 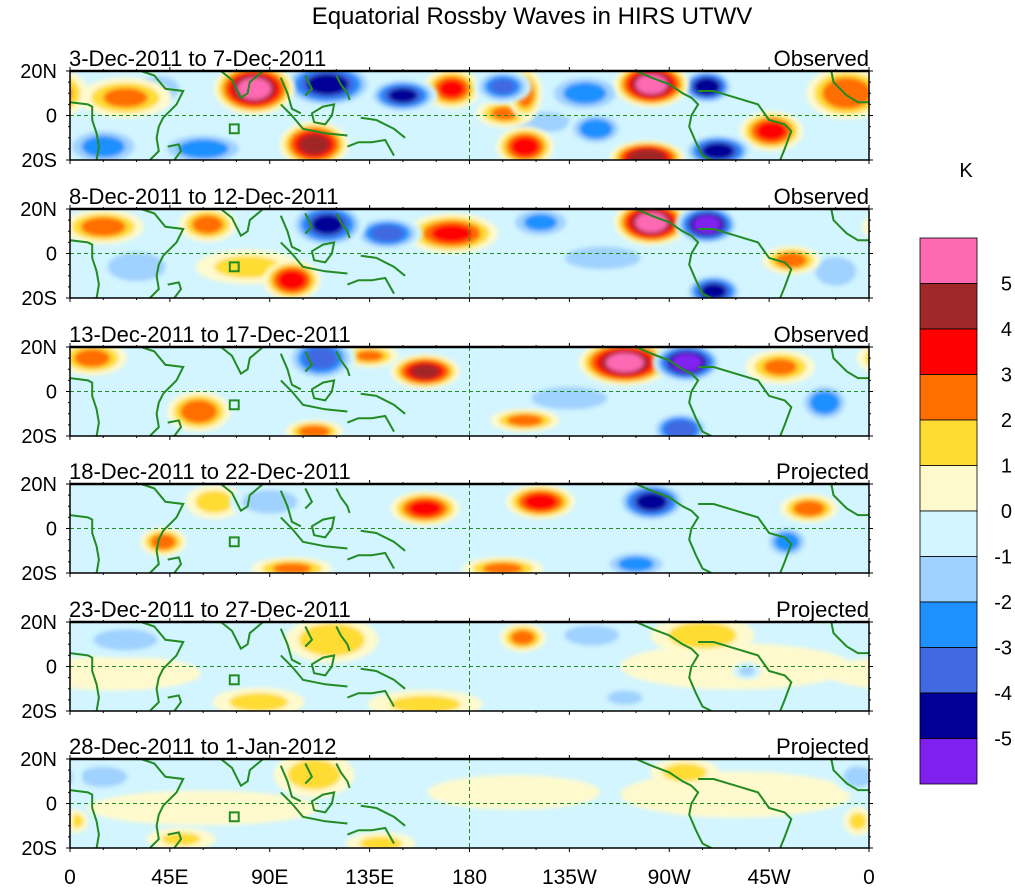 What do you see at coordinates (39, 437) in the screenshot?
I see `y-tick-label: 20S` at bounding box center [39, 437].